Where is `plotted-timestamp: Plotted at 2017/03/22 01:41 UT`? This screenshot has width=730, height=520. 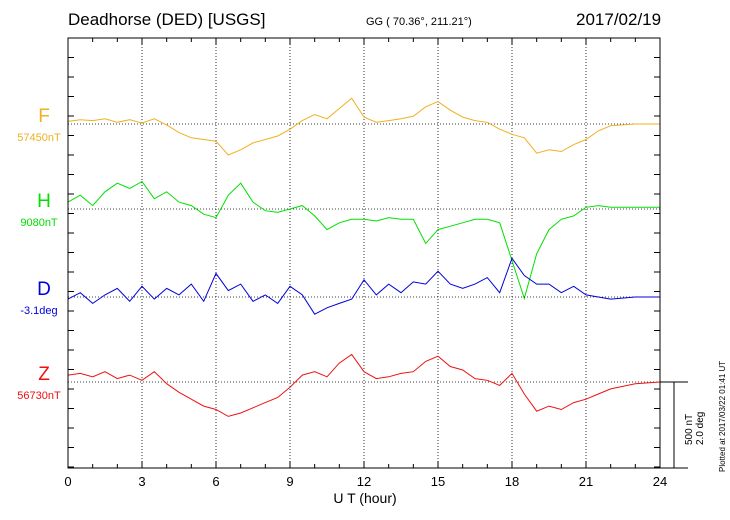 plotted-timestamp: Plotted at 2017/03/22 01:41 UT is located at coordinates (722, 416).